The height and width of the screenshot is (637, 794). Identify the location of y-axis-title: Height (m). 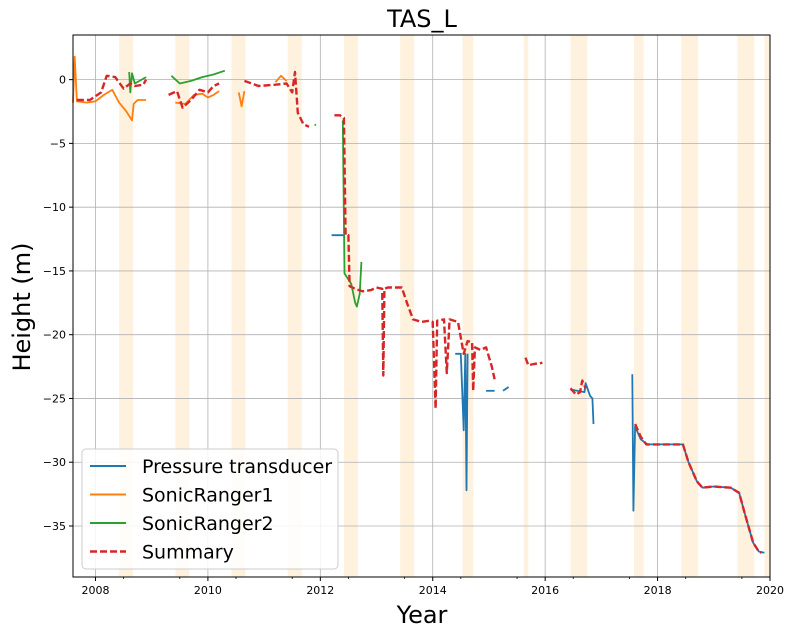
(22, 306).